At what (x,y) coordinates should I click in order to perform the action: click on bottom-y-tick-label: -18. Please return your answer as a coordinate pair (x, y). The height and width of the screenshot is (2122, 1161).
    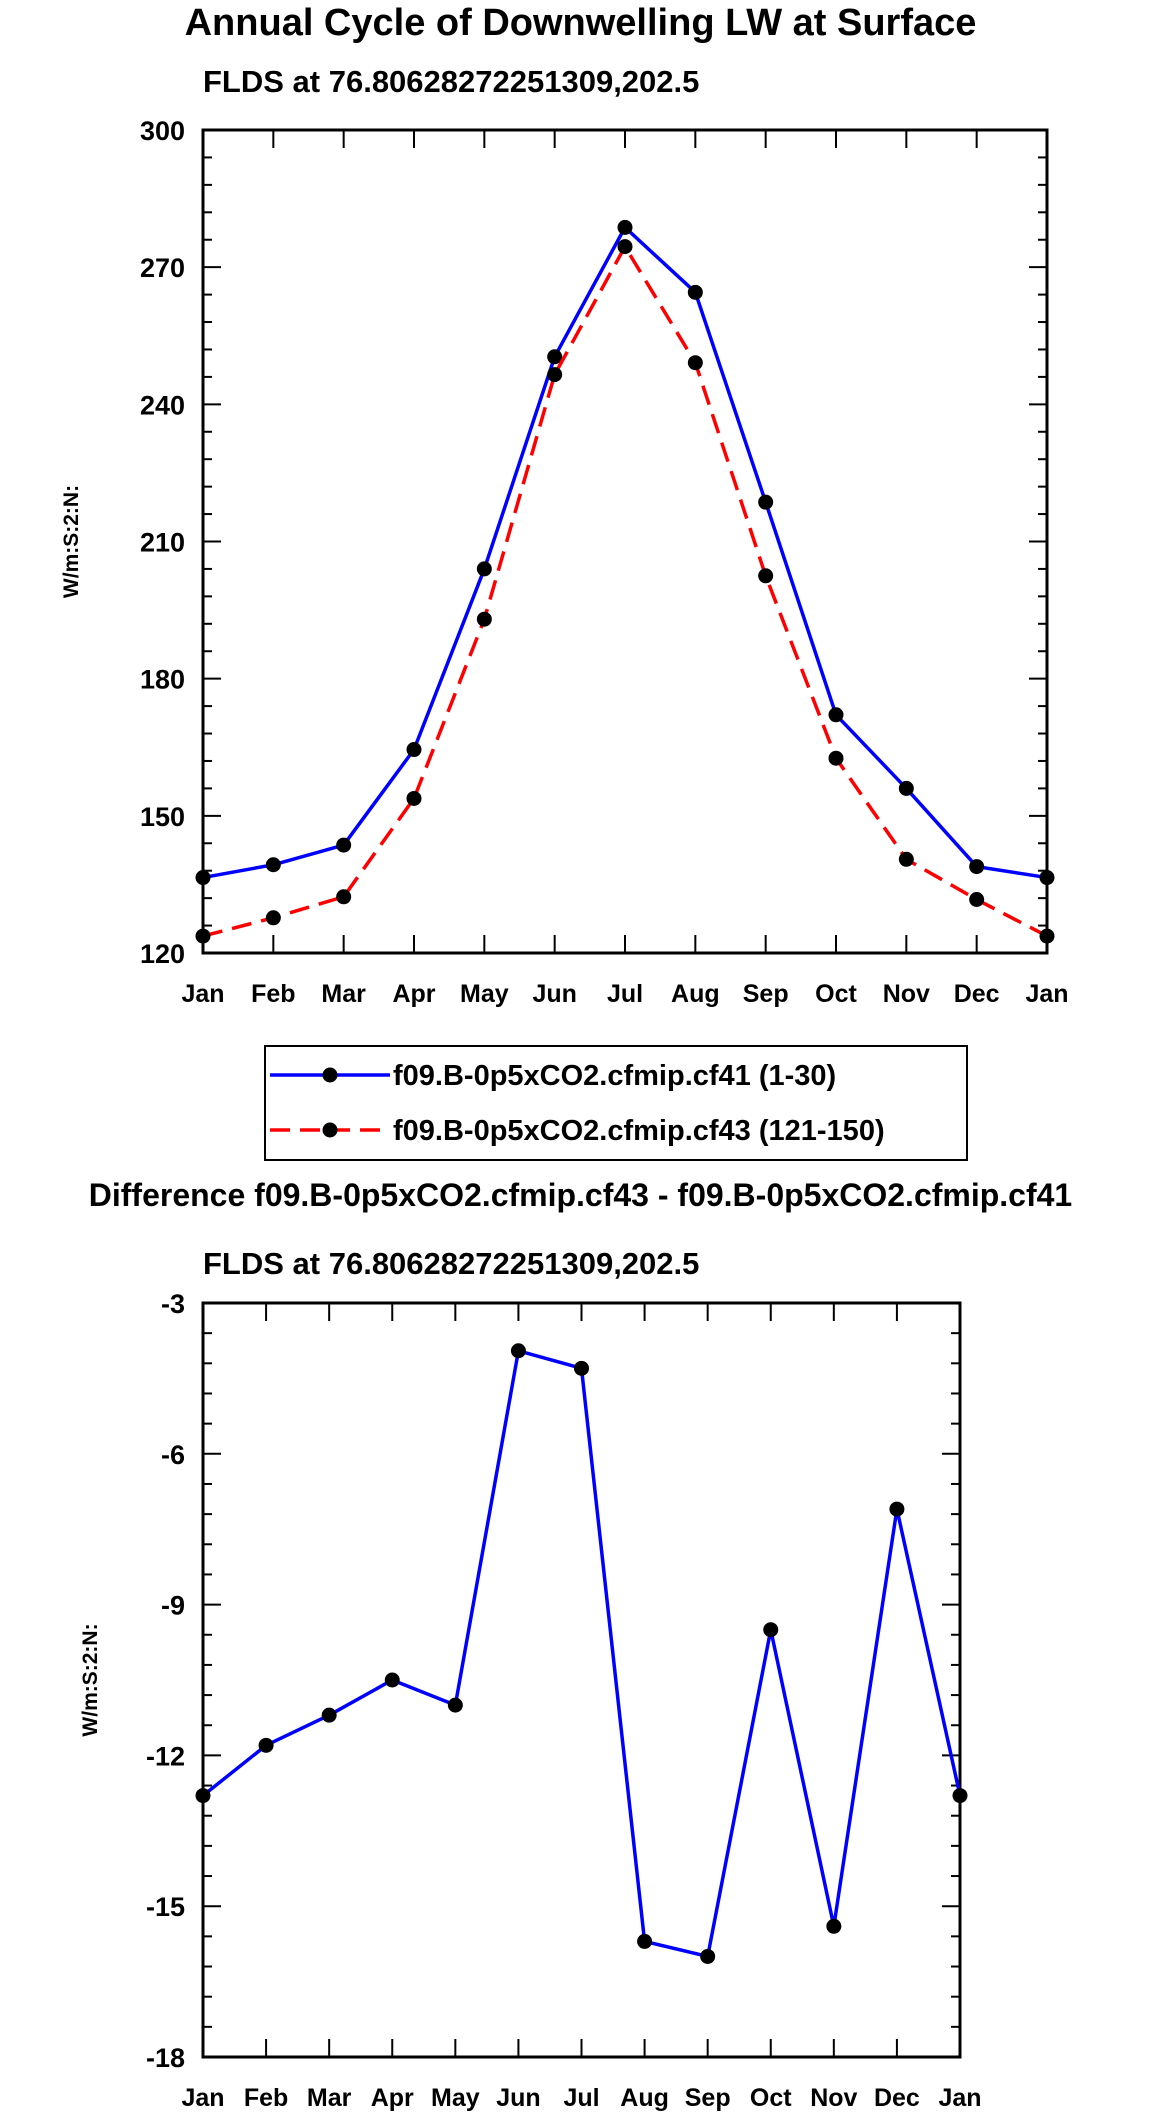
    Looking at the image, I should click on (165, 2058).